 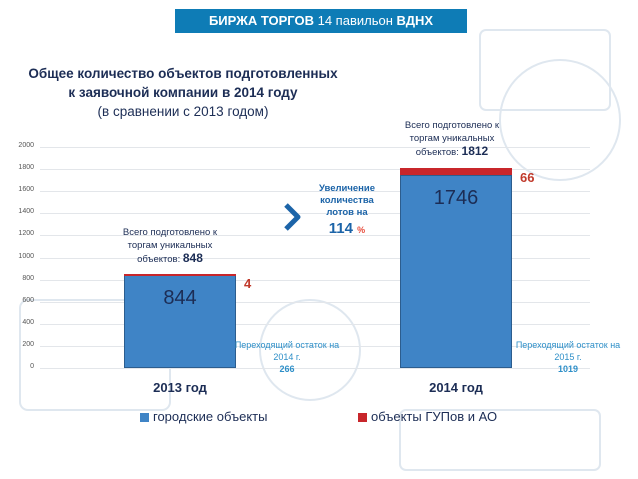 I want to click on chevron-right-icon, so click(x=292, y=217).